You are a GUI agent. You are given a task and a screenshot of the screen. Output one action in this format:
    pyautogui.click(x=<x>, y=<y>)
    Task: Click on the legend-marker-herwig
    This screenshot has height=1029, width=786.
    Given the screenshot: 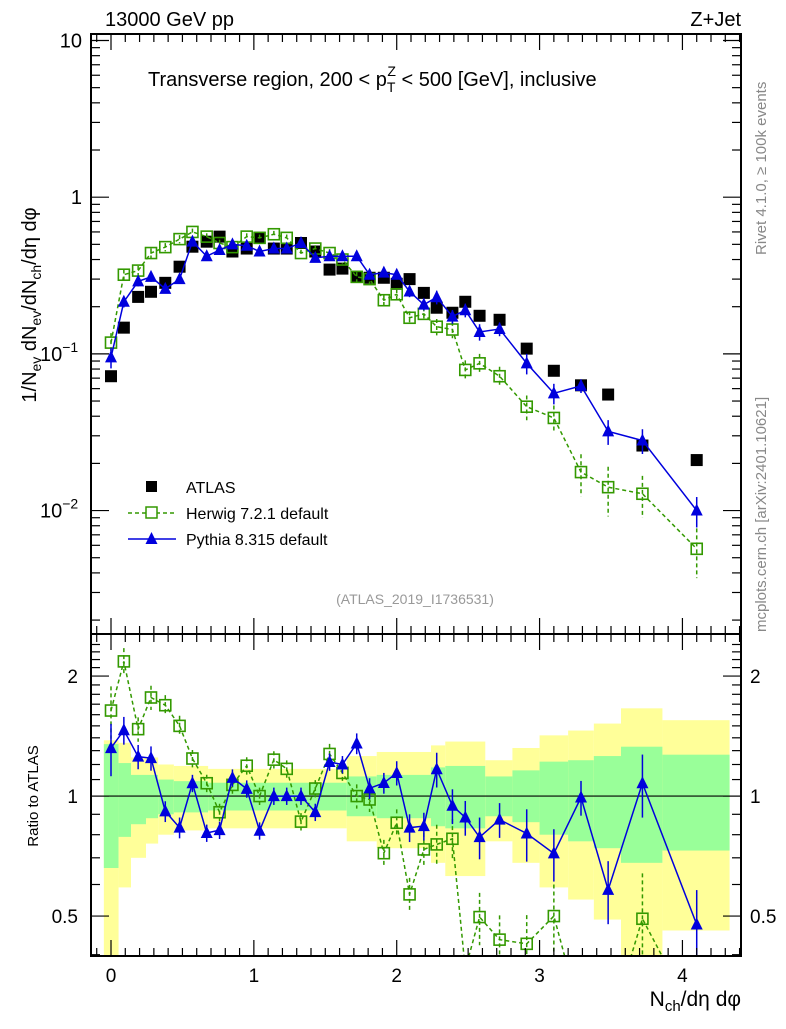 What is the action you would take?
    pyautogui.click(x=151, y=512)
    